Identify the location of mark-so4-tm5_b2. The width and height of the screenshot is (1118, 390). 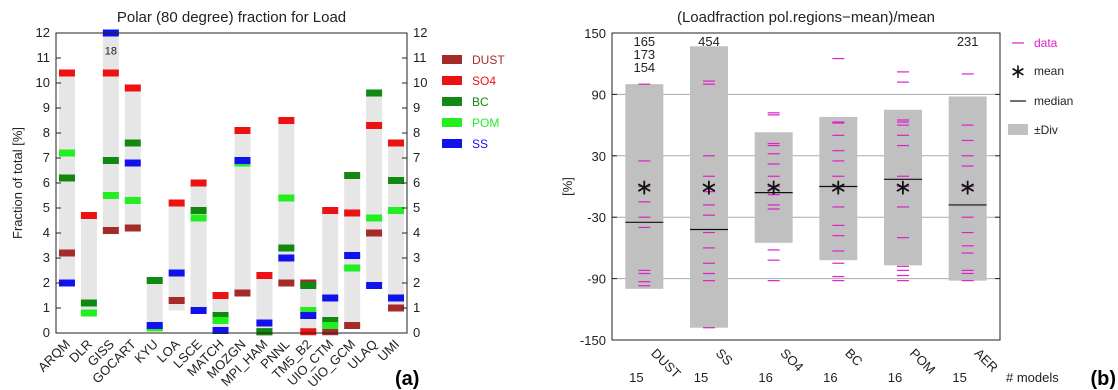
(308, 332).